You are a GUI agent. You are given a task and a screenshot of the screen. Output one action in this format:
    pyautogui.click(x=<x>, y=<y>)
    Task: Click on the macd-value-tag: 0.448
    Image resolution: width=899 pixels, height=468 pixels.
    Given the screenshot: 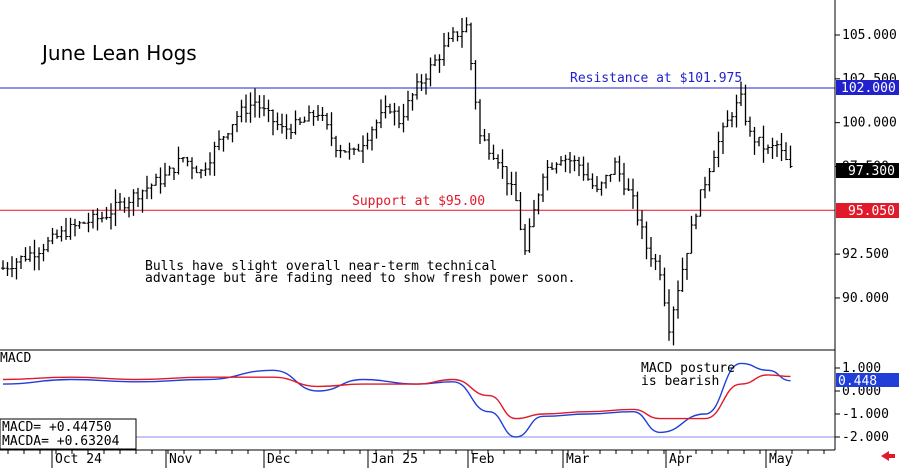 What is the action you would take?
    pyautogui.click(x=867, y=381)
    